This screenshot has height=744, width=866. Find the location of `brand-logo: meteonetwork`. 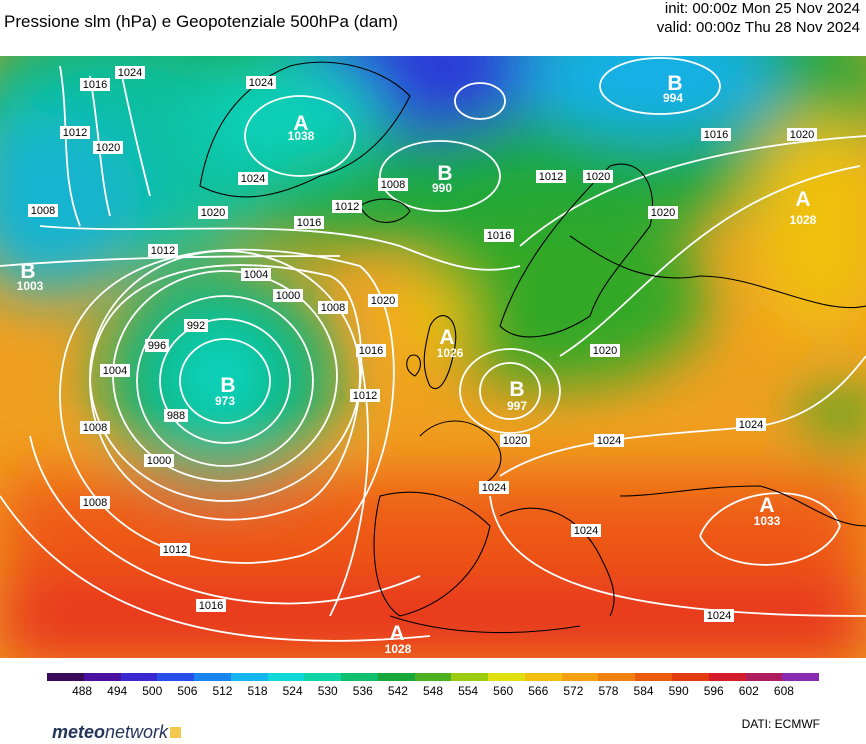

brand-logo: meteonetwork is located at coordinates (117, 732).